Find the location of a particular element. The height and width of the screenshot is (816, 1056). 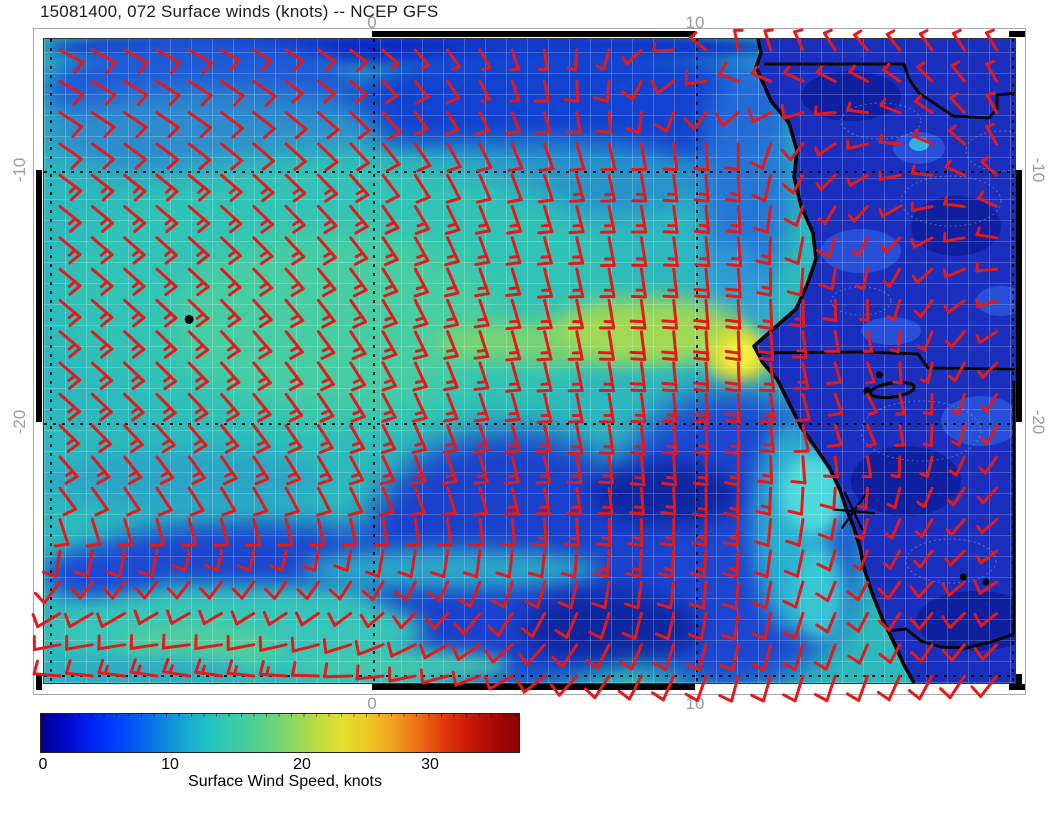

neatline-top-right is located at coordinates (1017, 34).